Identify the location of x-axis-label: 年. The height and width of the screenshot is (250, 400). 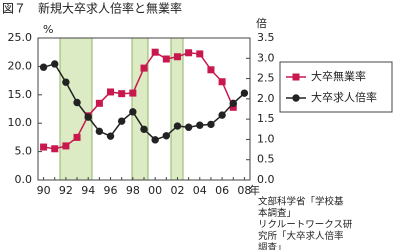
(254, 190).